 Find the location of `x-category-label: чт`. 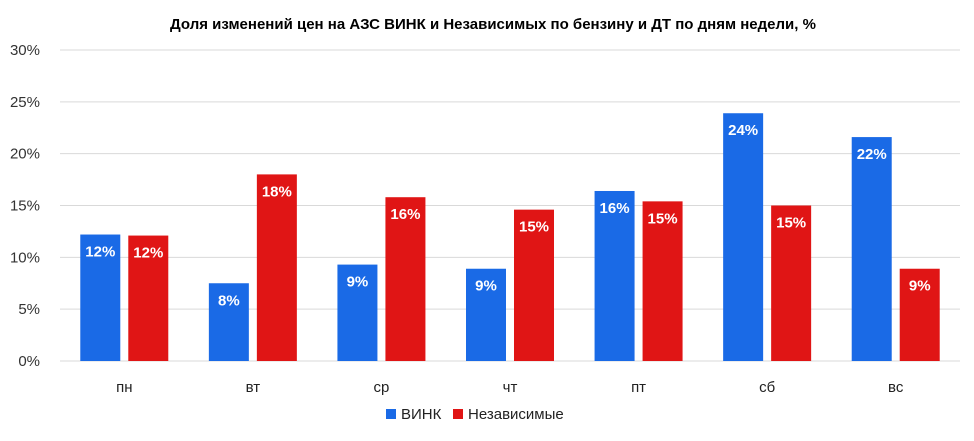

x-category-label: чт is located at coordinates (510, 387).